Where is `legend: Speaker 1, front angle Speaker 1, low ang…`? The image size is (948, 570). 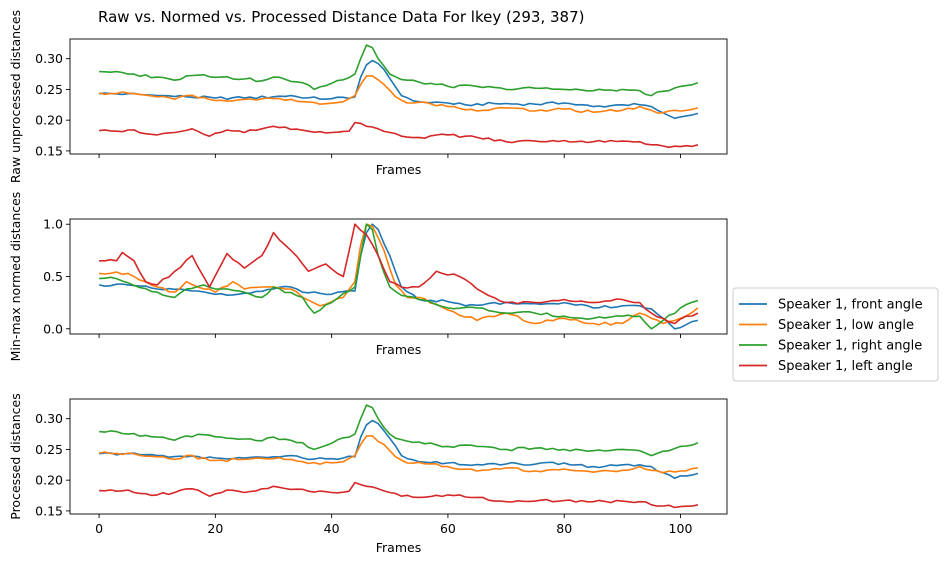 legend: Speaker 1, front angle Speaker 1, low ang… is located at coordinates (835, 334).